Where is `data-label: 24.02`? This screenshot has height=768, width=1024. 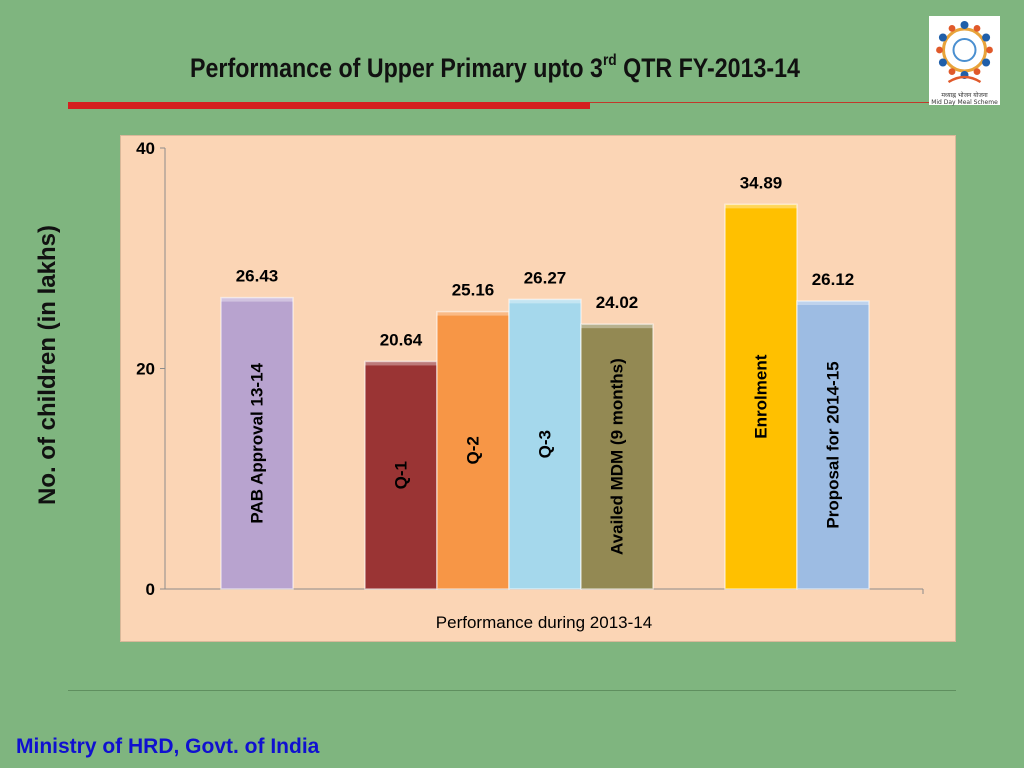
data-label: 24.02 is located at coordinates (617, 302).